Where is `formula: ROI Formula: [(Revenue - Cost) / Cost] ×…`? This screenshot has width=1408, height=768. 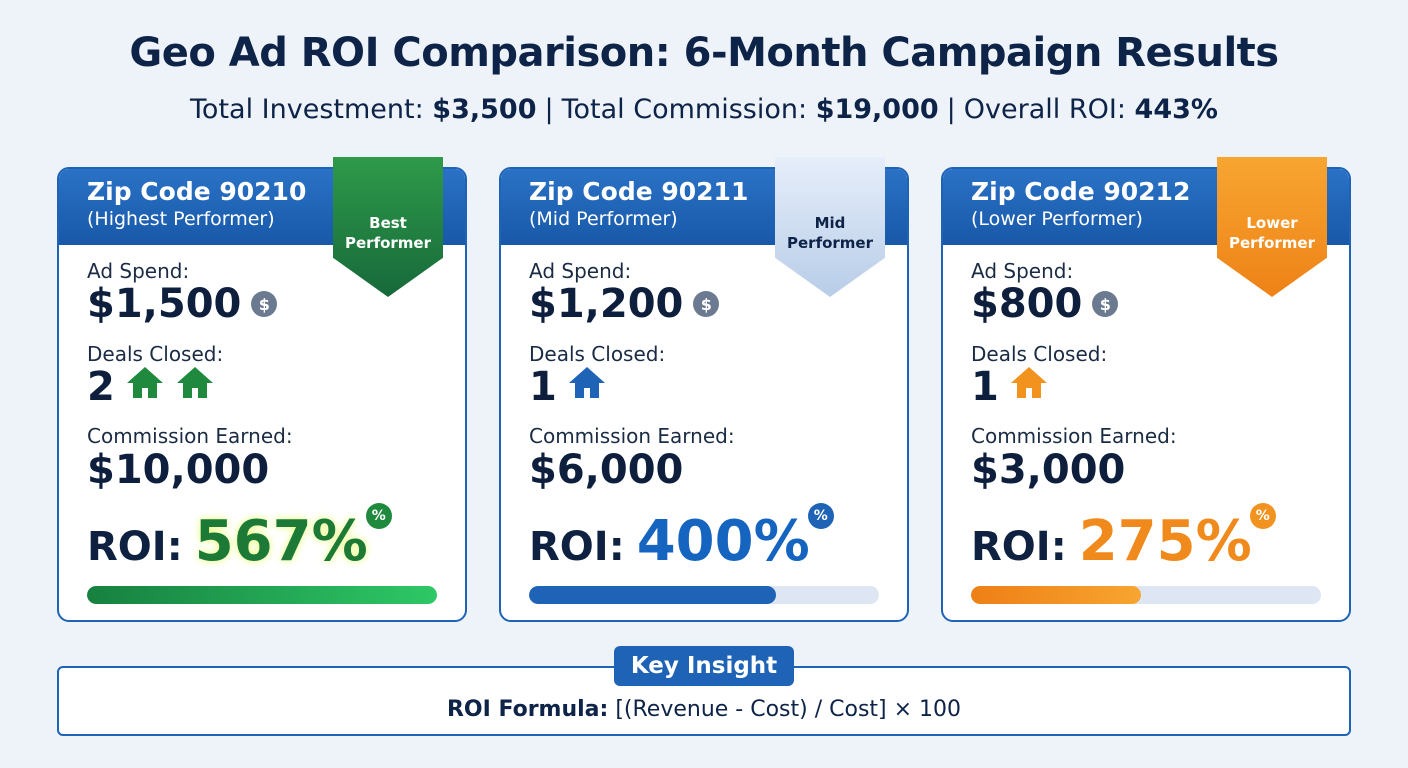
formula: ROI Formula: [(Revenue - Cost) / Cost] ×… is located at coordinates (704, 709).